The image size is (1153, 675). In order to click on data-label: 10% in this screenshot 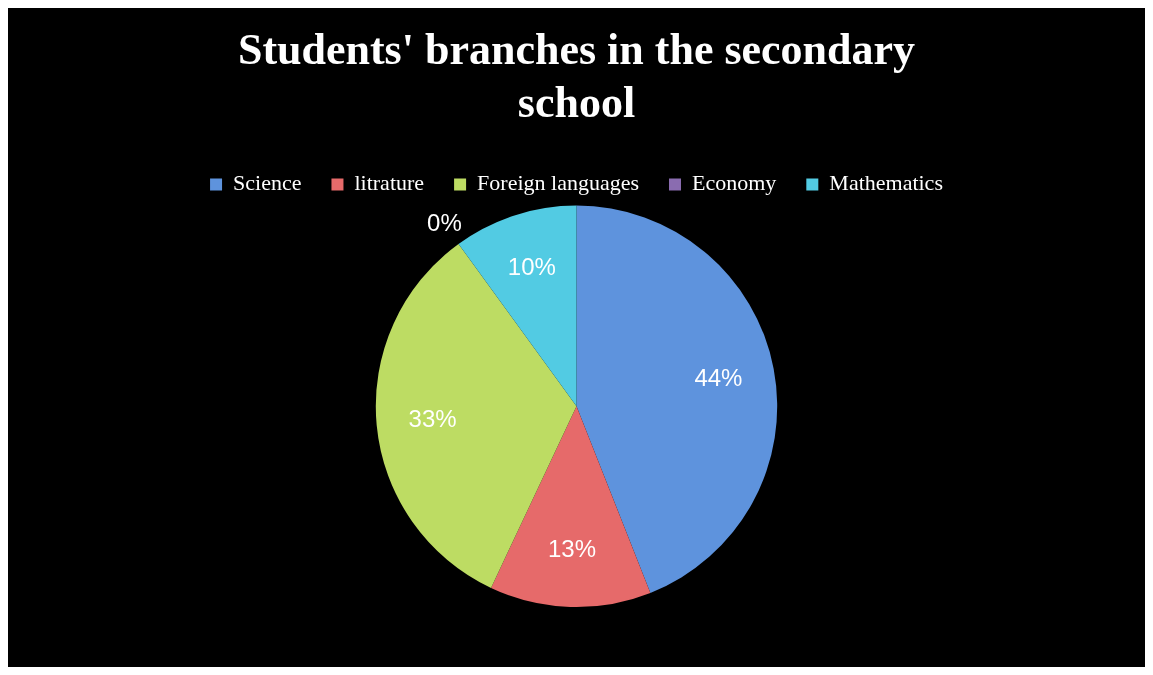, I will do `click(531, 267)`.